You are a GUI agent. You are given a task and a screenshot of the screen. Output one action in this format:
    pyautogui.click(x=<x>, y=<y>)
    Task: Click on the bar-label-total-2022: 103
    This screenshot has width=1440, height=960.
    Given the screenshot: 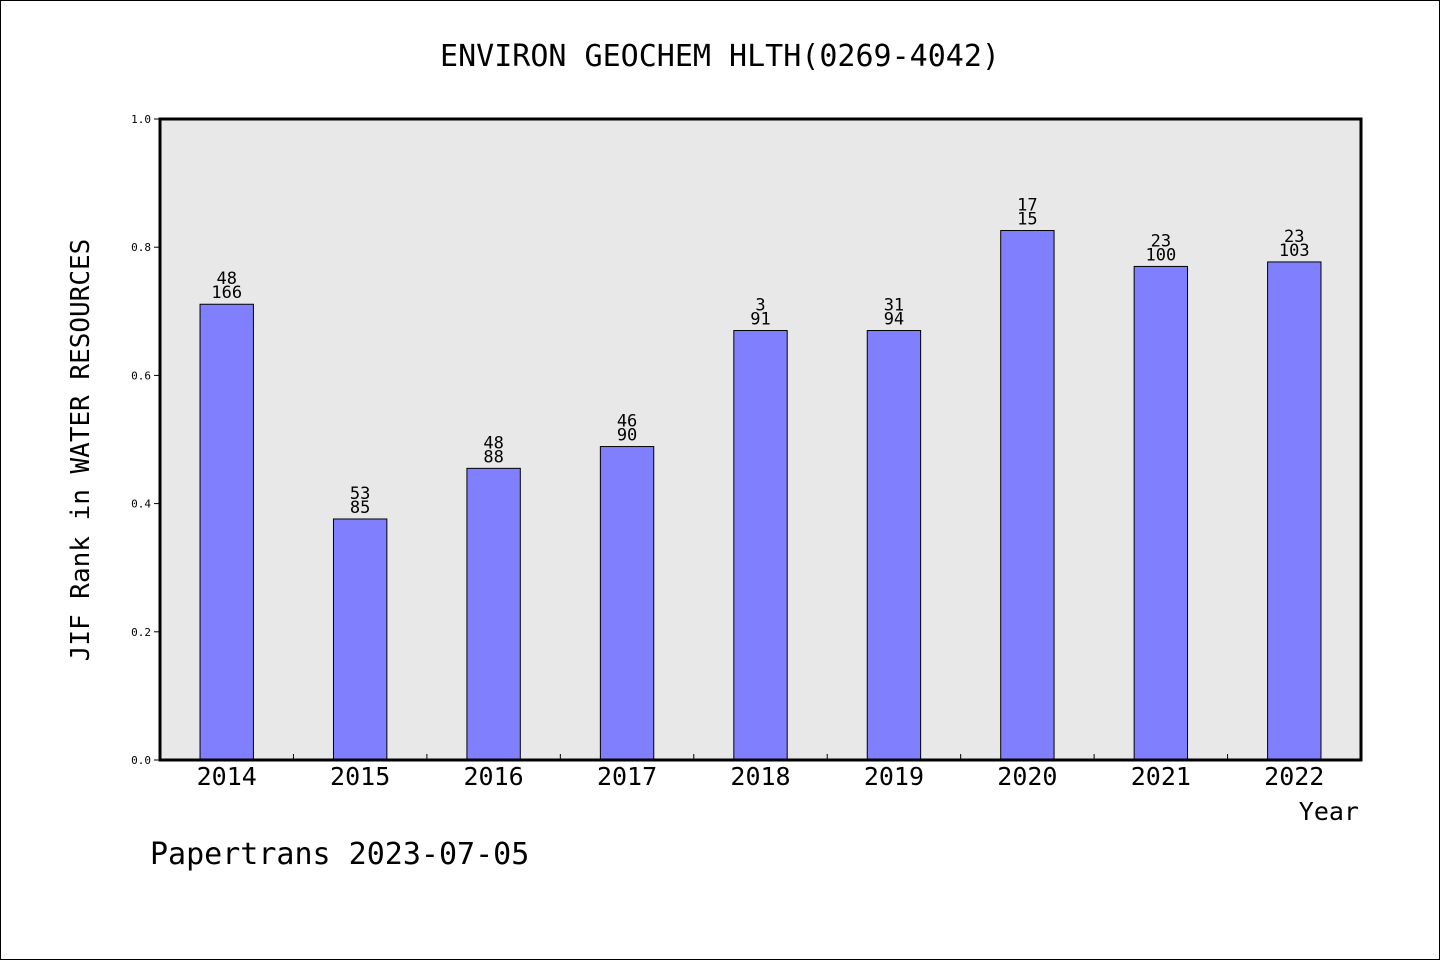 What is the action you would take?
    pyautogui.click(x=1294, y=251)
    